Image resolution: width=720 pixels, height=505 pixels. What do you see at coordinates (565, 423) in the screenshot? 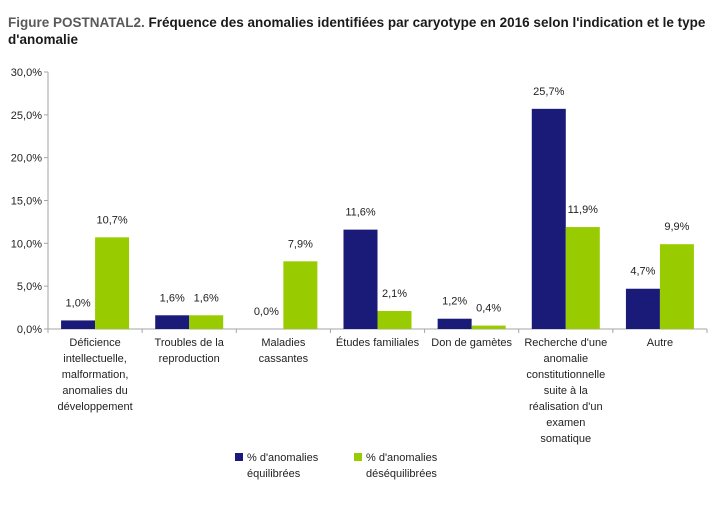
I see `x-tick-label-line: examen` at bounding box center [565, 423].